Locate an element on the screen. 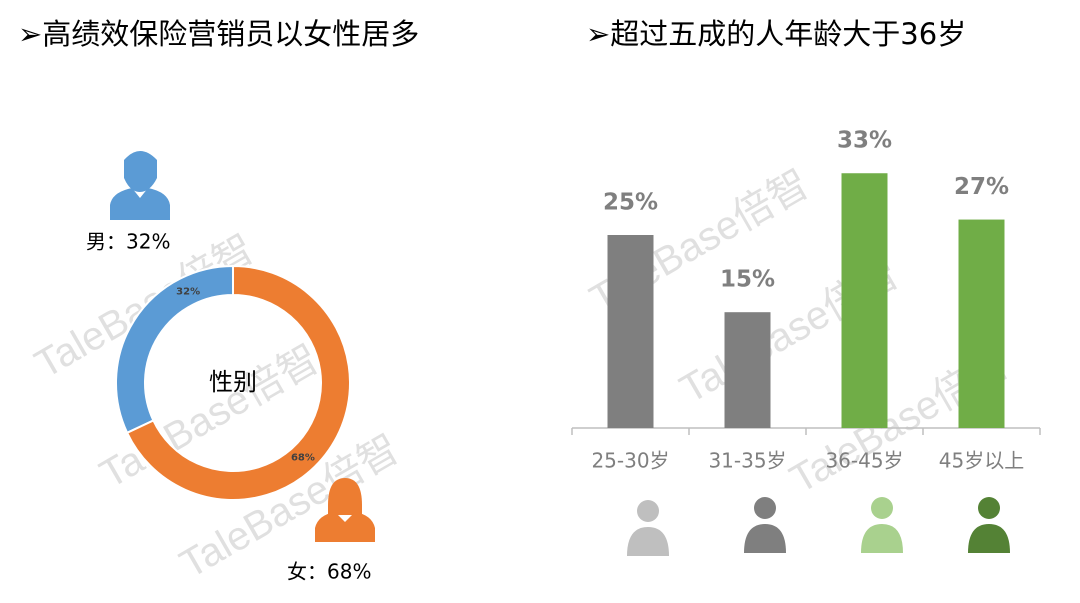  annotation: 男：32% is located at coordinates (128, 242).